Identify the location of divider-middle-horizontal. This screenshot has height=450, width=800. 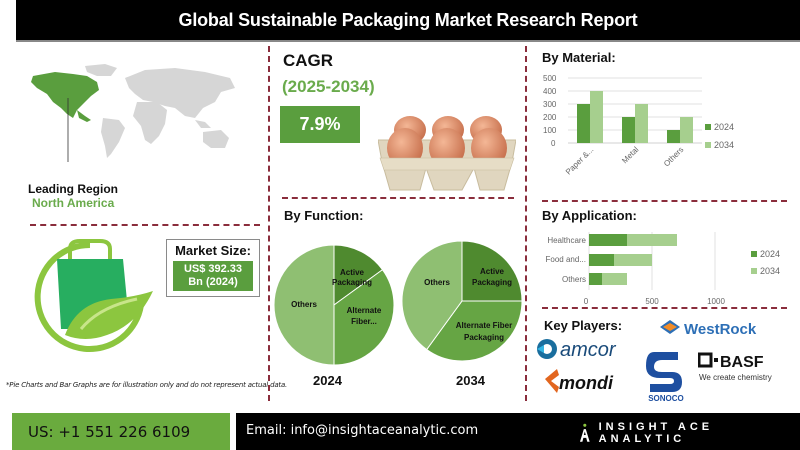
(398, 198).